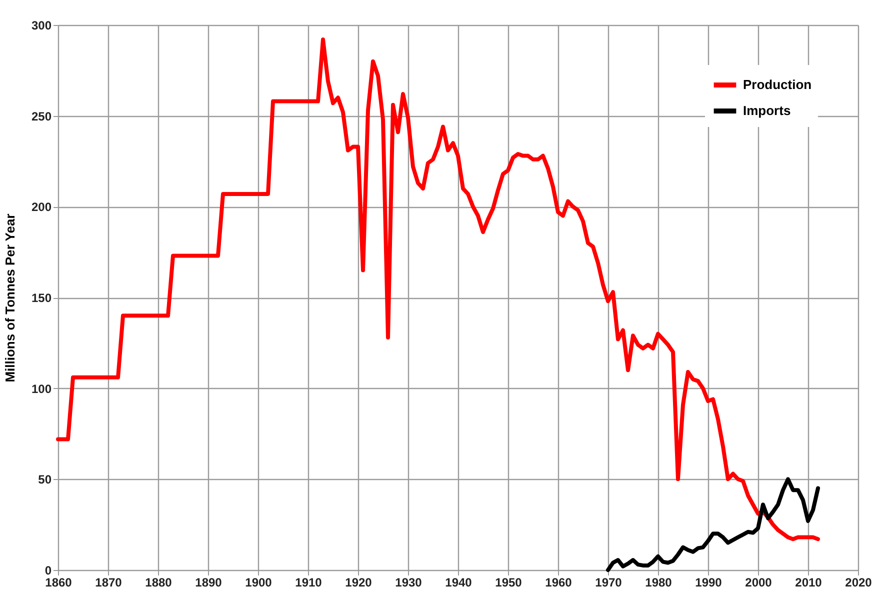  What do you see at coordinates (508, 583) in the screenshot?
I see `x-tick-label: 1950` at bounding box center [508, 583].